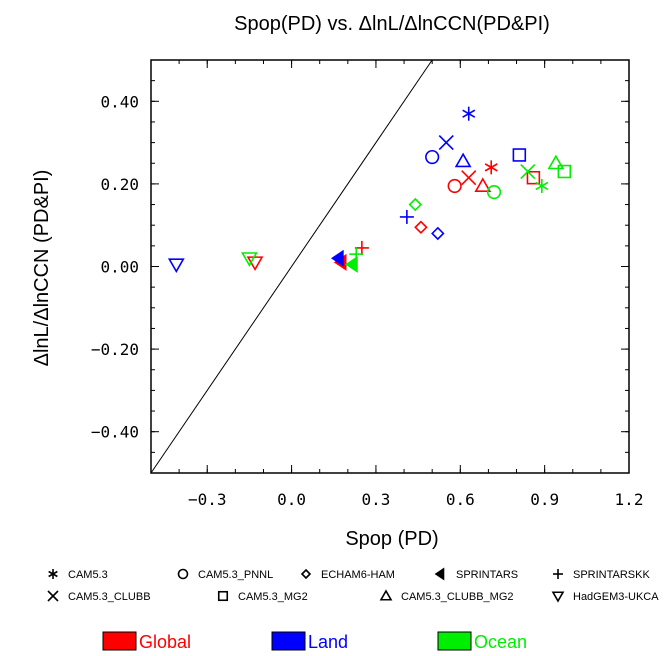  I want to click on y-tick-label: 0.20, so click(119, 184).